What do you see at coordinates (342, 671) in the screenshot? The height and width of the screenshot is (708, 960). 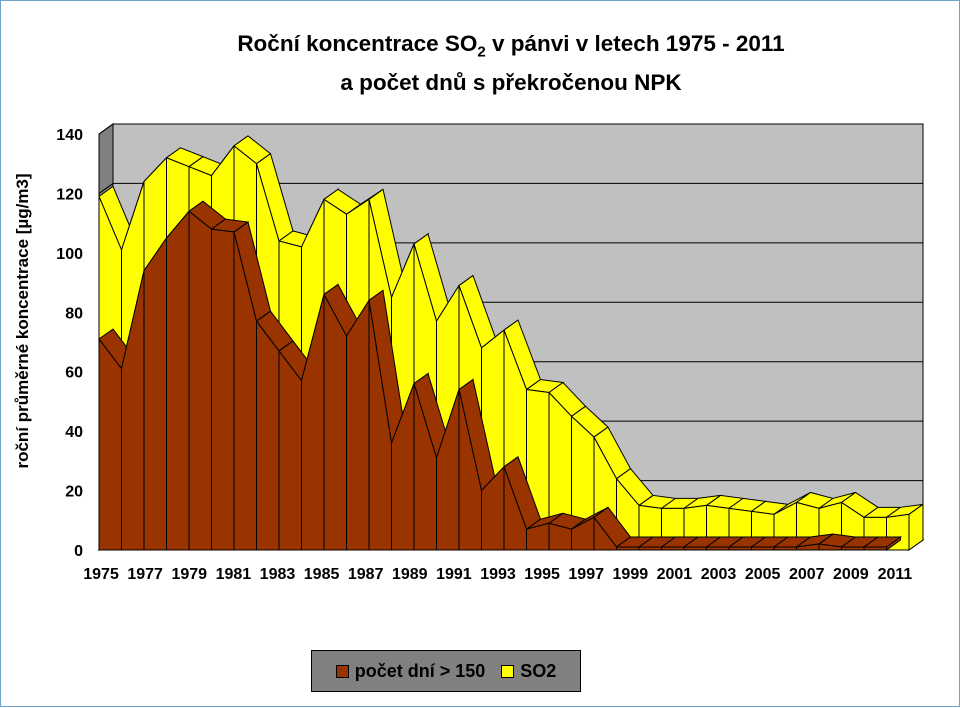 I see `legend-swatch-days` at bounding box center [342, 671].